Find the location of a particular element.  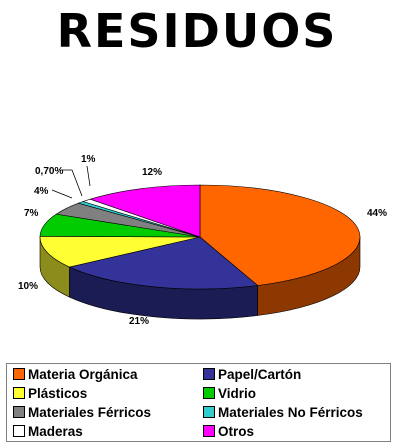

legend-item-materiales-no-ferricos: Materiales No Férricos is located at coordinates (283, 413).